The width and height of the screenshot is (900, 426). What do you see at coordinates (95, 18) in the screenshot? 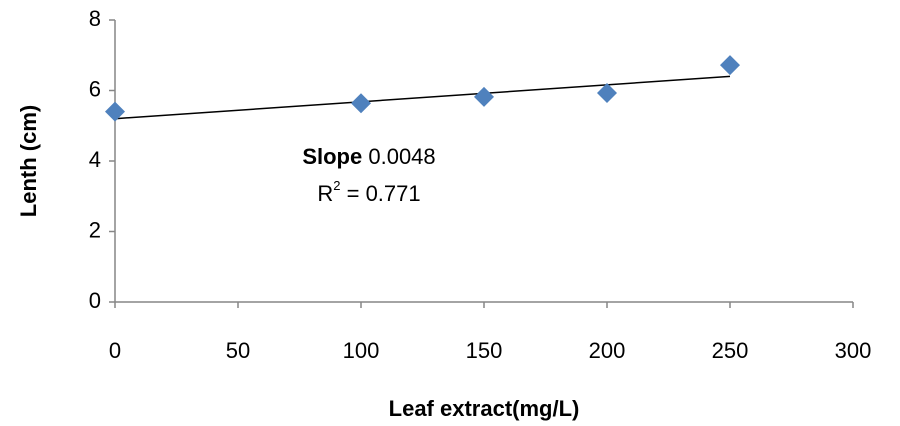
I see `y-tick-label: 8` at bounding box center [95, 18].